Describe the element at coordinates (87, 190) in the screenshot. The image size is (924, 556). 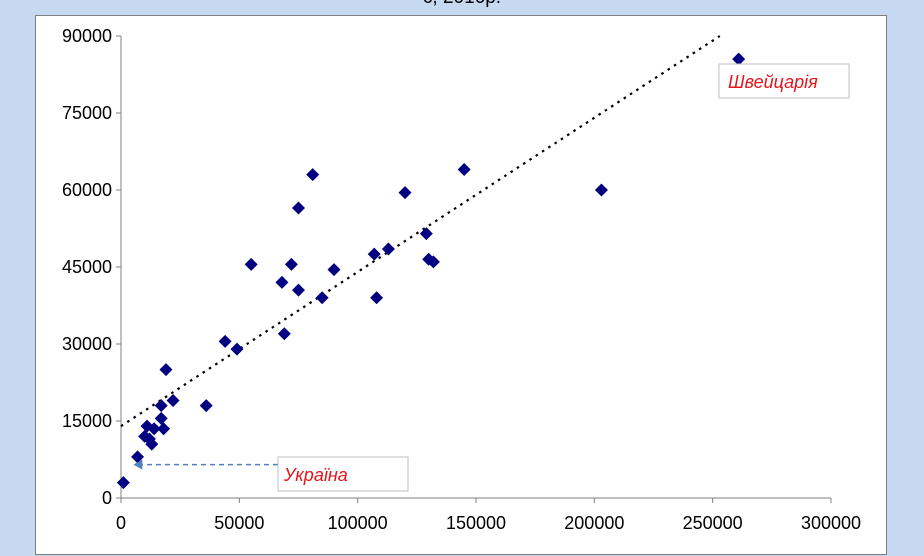
I see `y-tick-label: 60000` at that location.